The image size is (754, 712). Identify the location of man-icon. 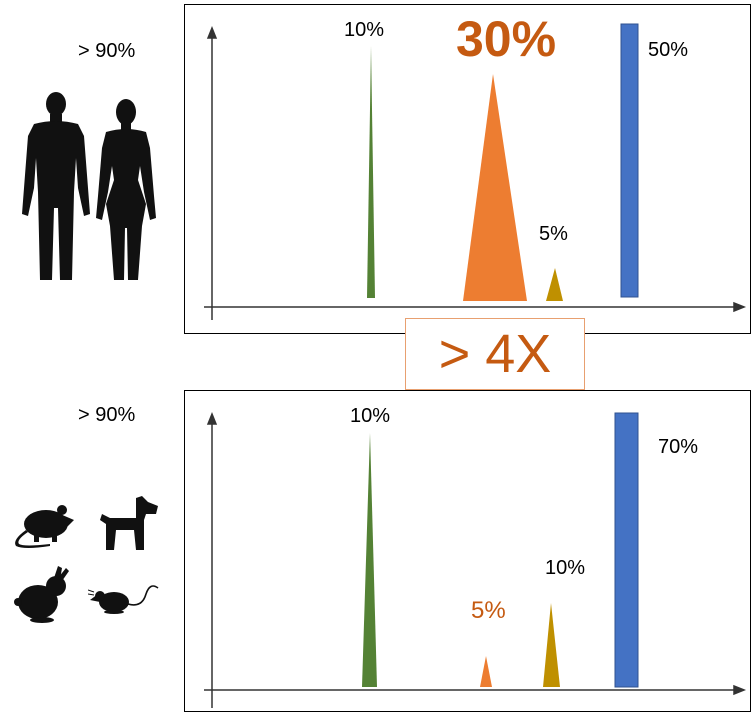
(56, 186).